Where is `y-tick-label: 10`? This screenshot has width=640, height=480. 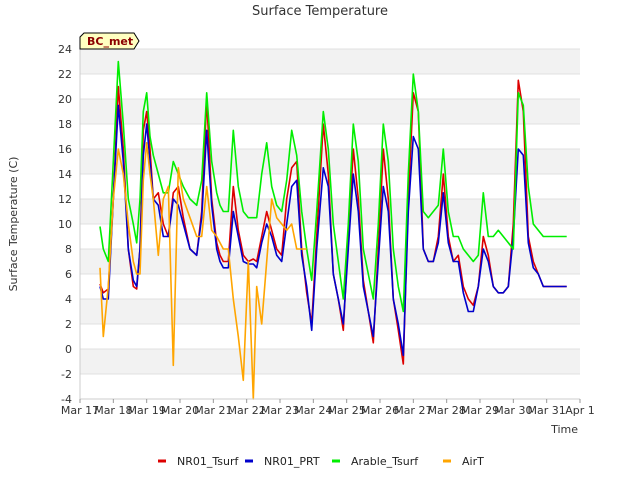
y-tick-label: 10 is located at coordinates (65, 224).